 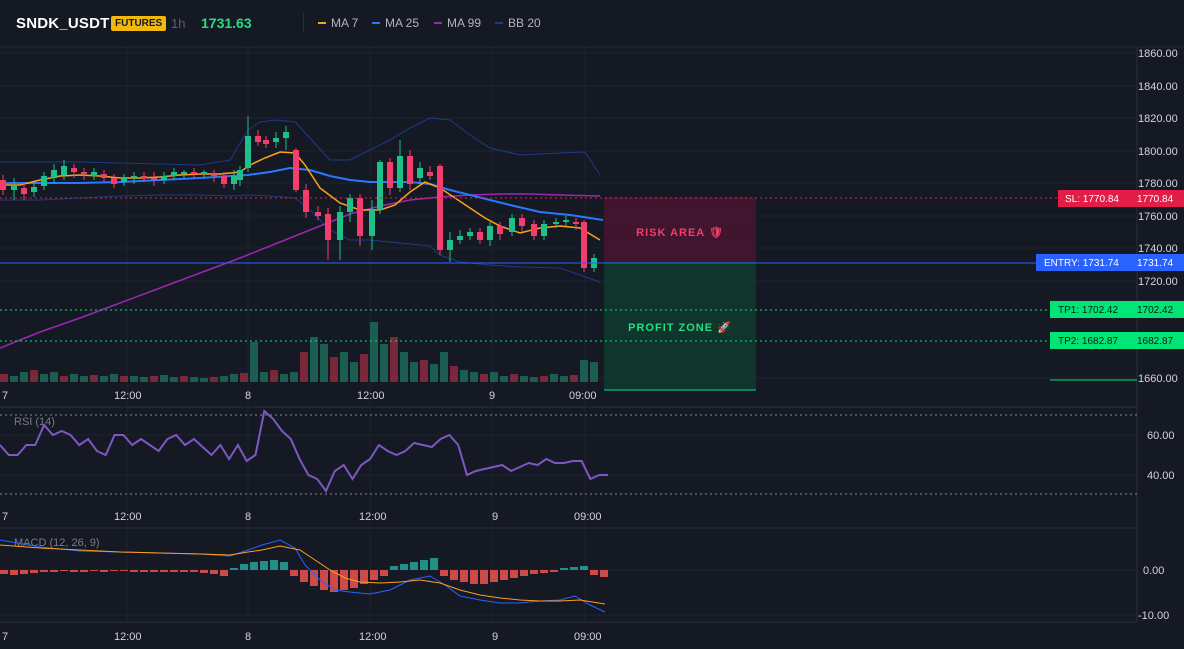 What do you see at coordinates (338, 23) in the screenshot?
I see `legend-ma7: MA 7` at bounding box center [338, 23].